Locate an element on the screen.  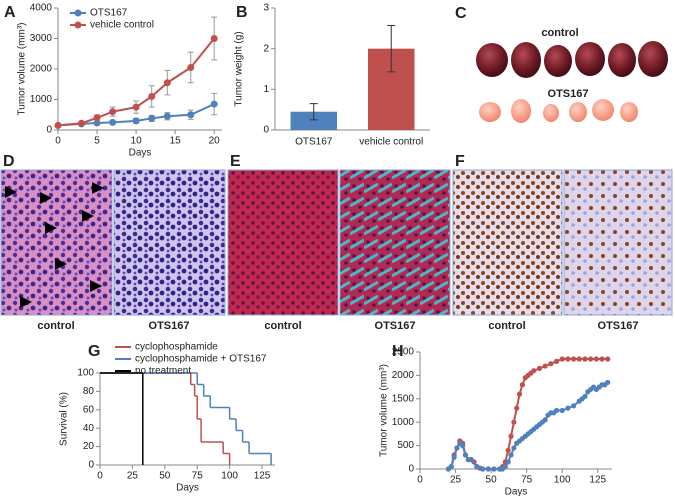
x-tick-label: 100 is located at coordinates (229, 476).